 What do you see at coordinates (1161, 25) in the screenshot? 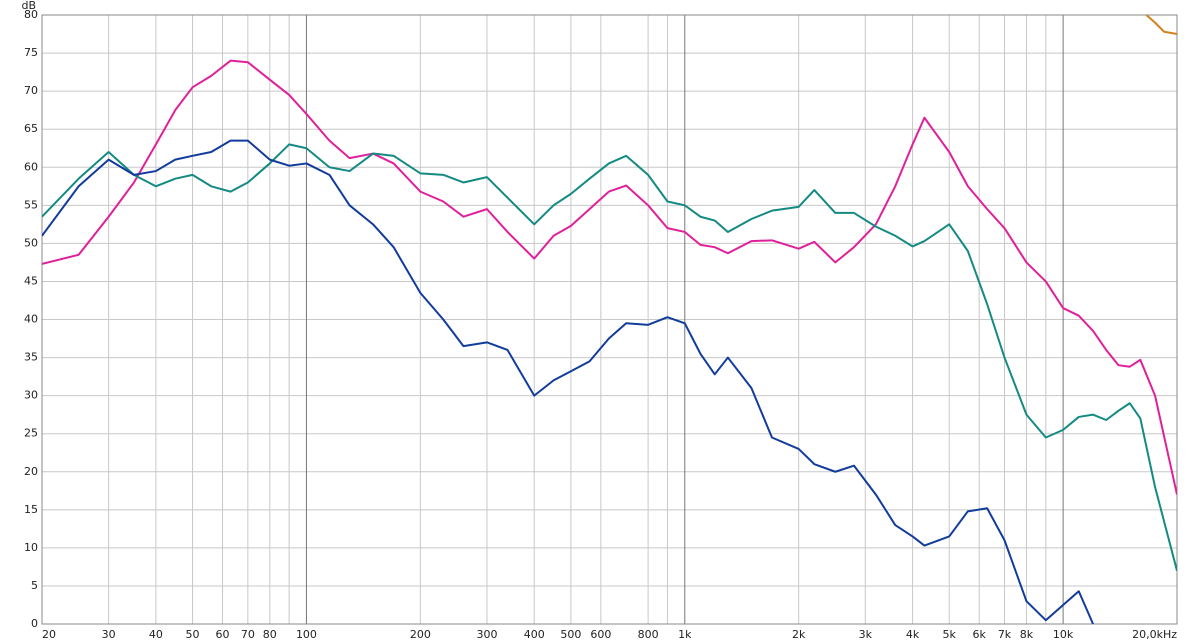
I see `series-line` at bounding box center [1161, 25].